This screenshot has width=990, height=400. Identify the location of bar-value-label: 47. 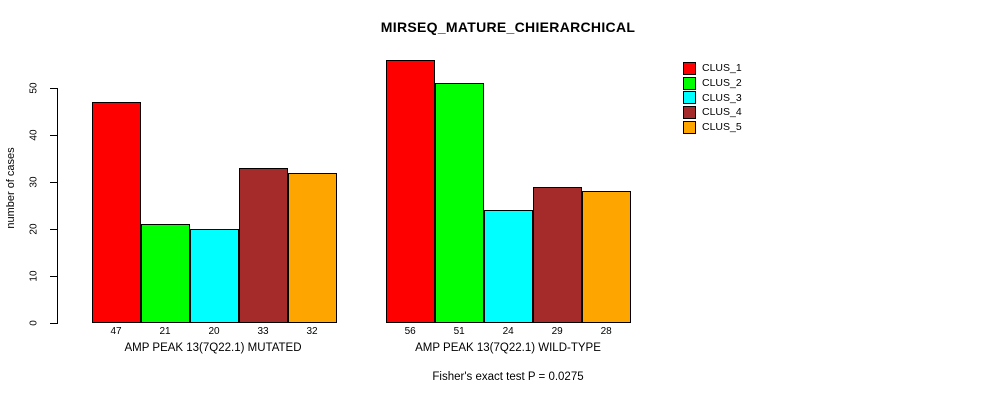
(116, 331).